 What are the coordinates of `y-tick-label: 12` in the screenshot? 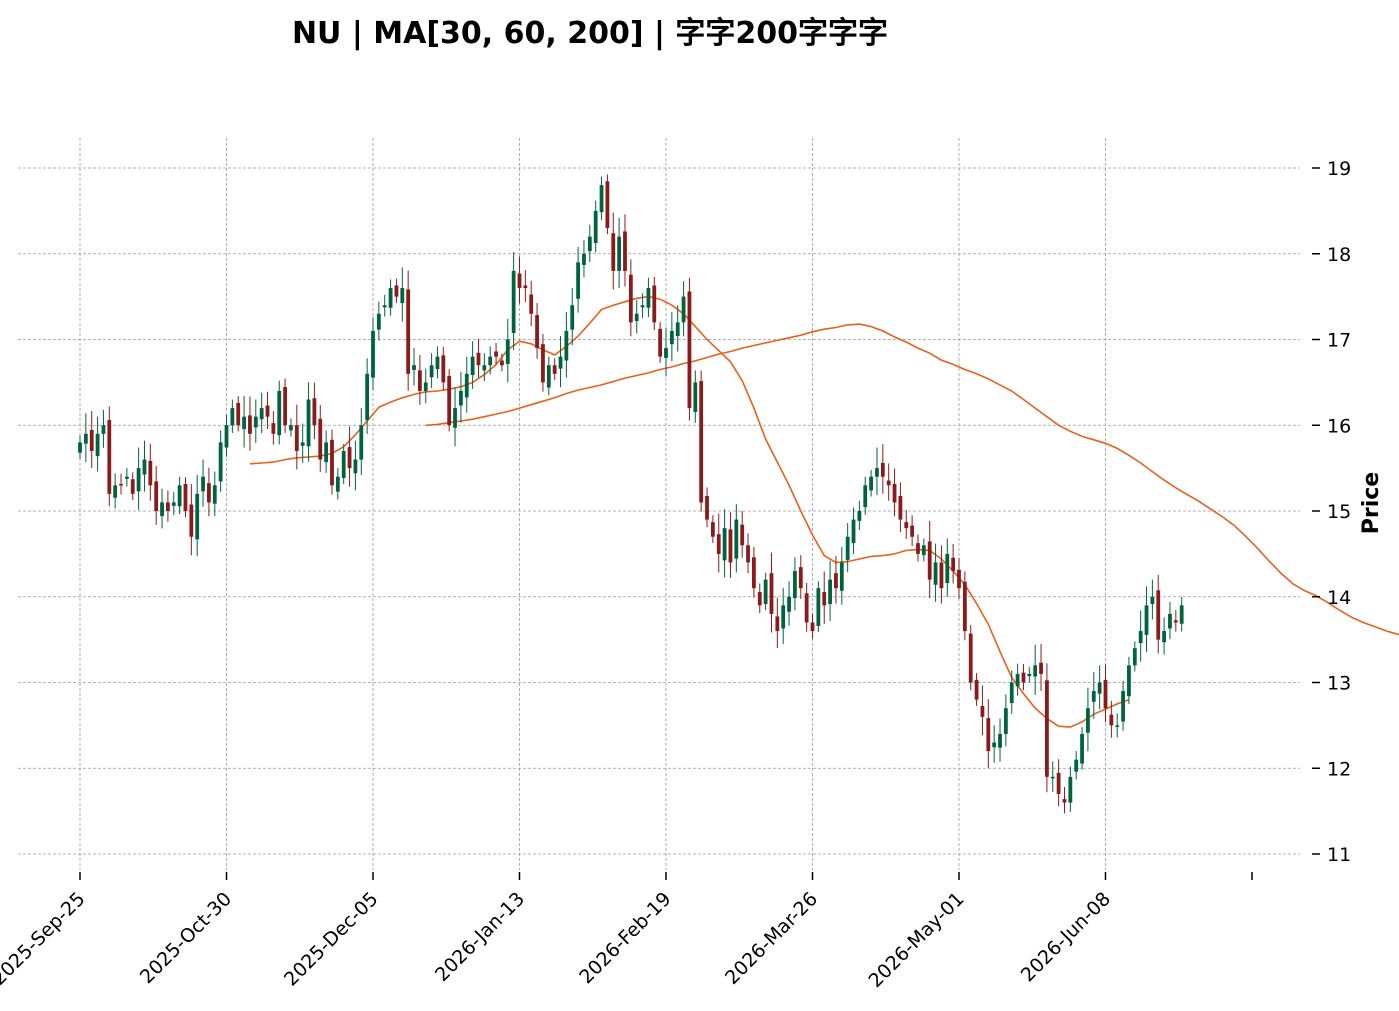 It's located at (1339, 769).